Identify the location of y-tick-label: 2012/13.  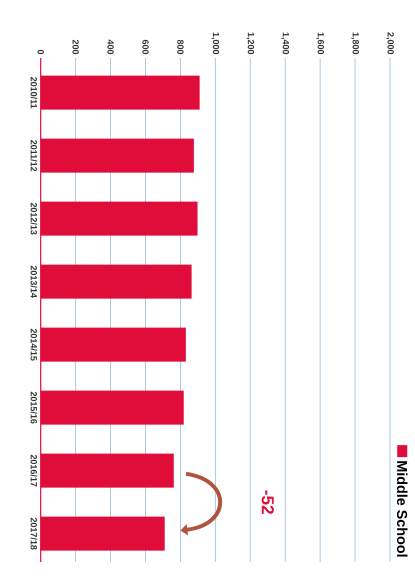
(34, 218).